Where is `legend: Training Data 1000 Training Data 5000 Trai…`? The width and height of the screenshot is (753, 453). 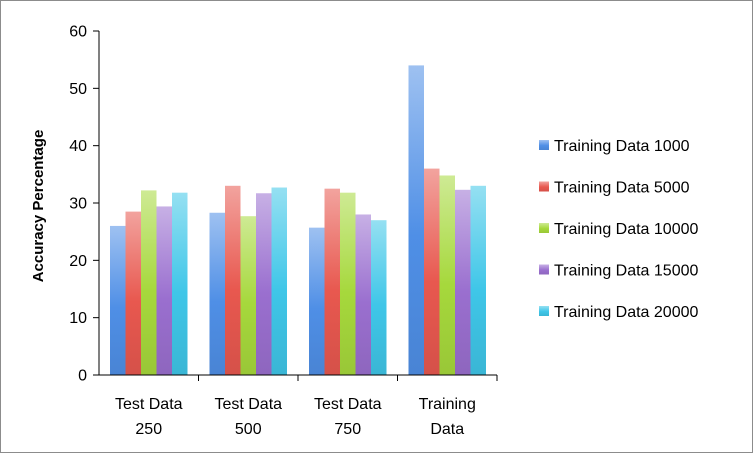 legend: Training Data 1000 Training Data 5000 Trai… is located at coordinates (618, 229).